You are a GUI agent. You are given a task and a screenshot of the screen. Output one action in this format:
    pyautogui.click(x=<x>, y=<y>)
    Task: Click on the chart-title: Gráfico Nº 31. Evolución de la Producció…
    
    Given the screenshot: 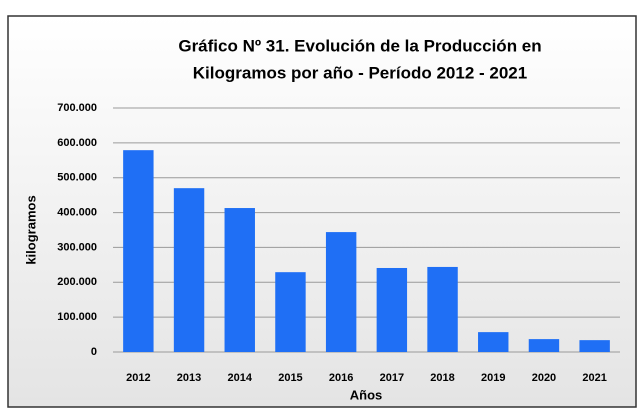 What is the action you would take?
    pyautogui.click(x=359, y=45)
    